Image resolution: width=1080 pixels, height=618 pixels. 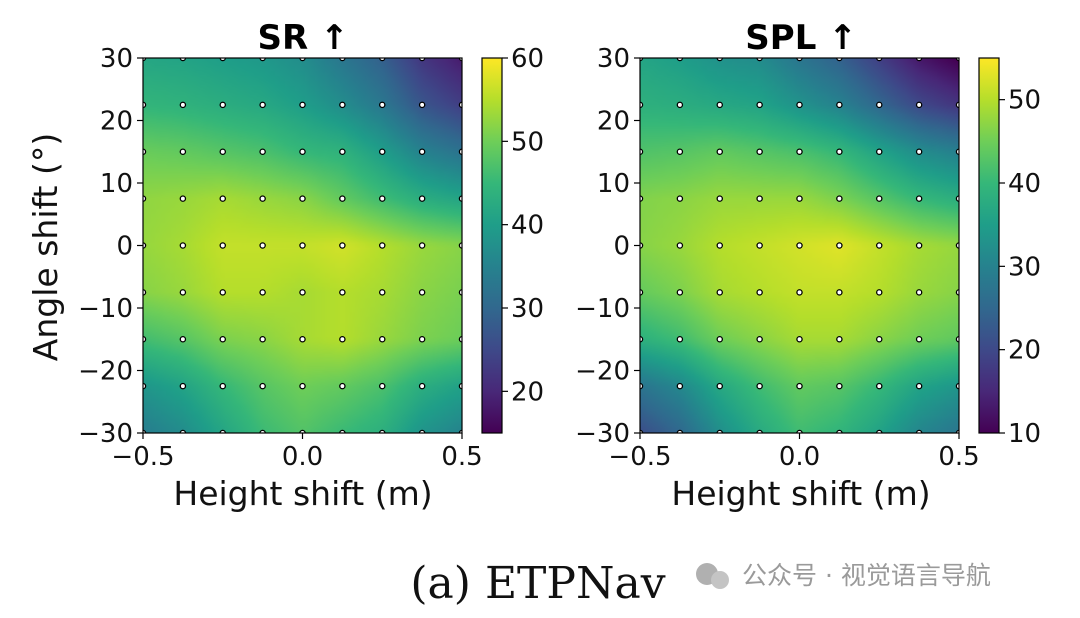 I want to click on colorbar-tick-label: 30, so click(x=1024, y=267).